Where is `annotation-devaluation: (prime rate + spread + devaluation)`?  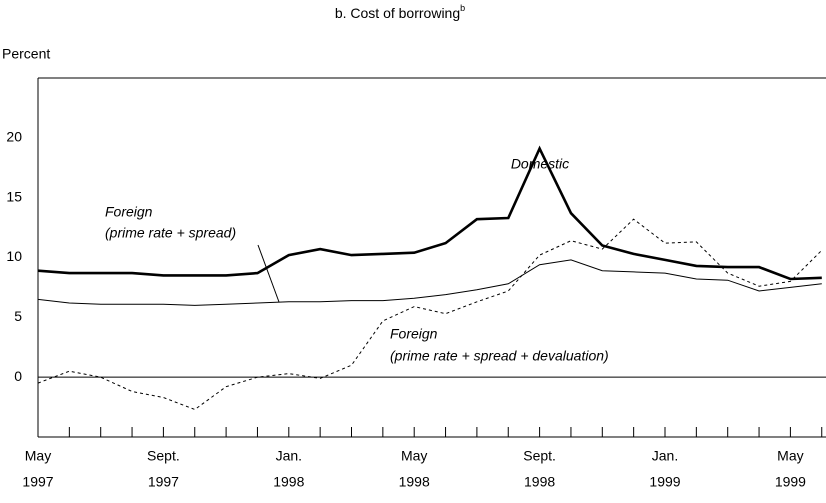 annotation-devaluation: (prime rate + spread + devaluation) is located at coordinates (499, 356).